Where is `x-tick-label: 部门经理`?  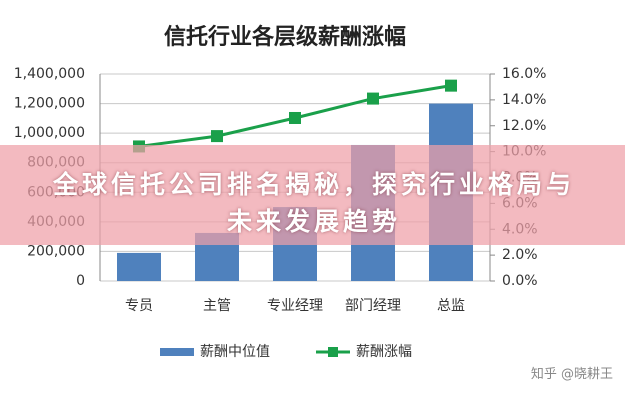 x-tick-label: 部门经理 is located at coordinates (373, 306).